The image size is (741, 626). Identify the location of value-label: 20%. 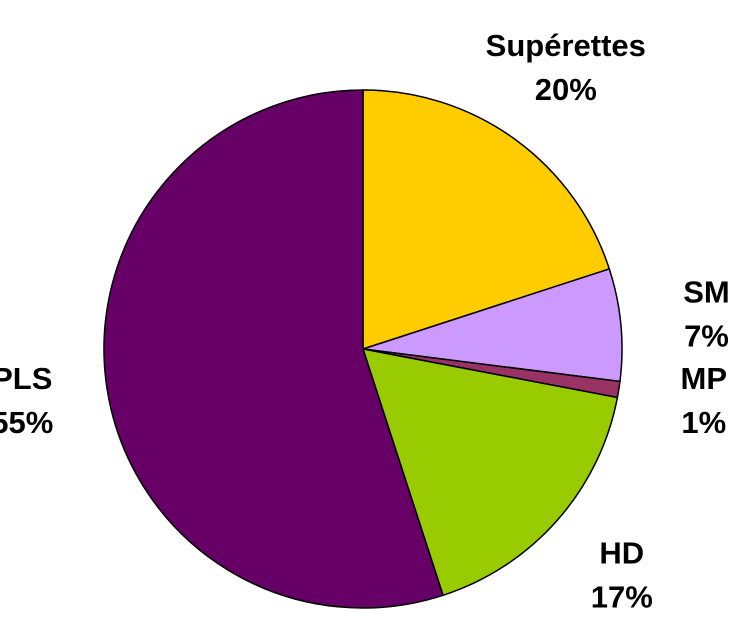
(566, 89).